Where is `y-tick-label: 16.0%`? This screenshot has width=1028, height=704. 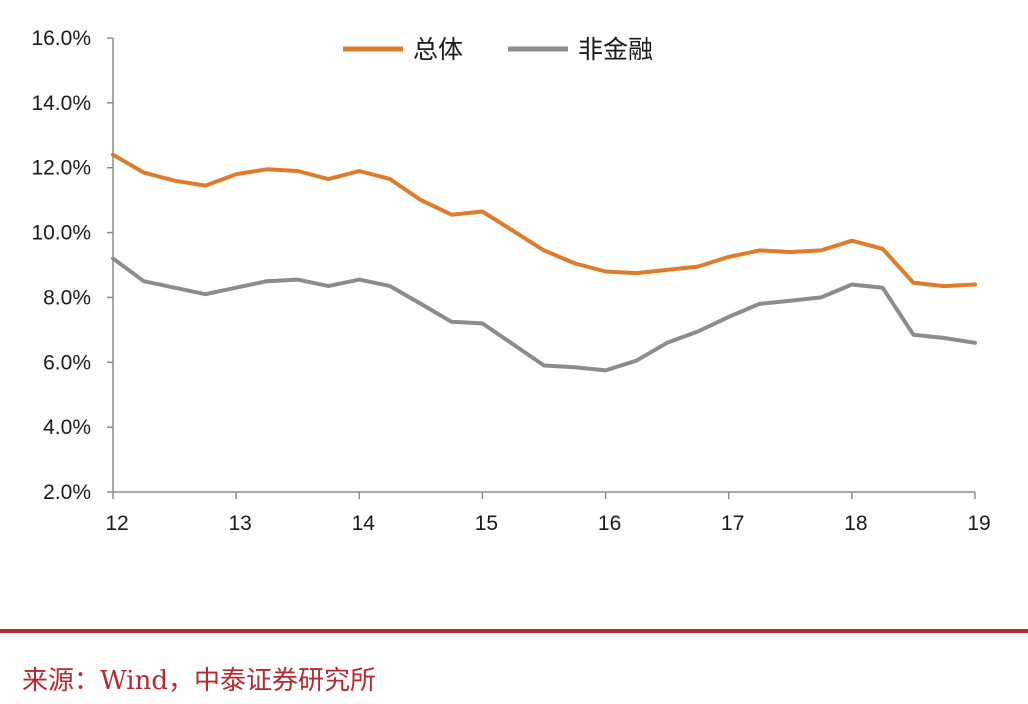 y-tick-label: 16.0% is located at coordinates (61, 38).